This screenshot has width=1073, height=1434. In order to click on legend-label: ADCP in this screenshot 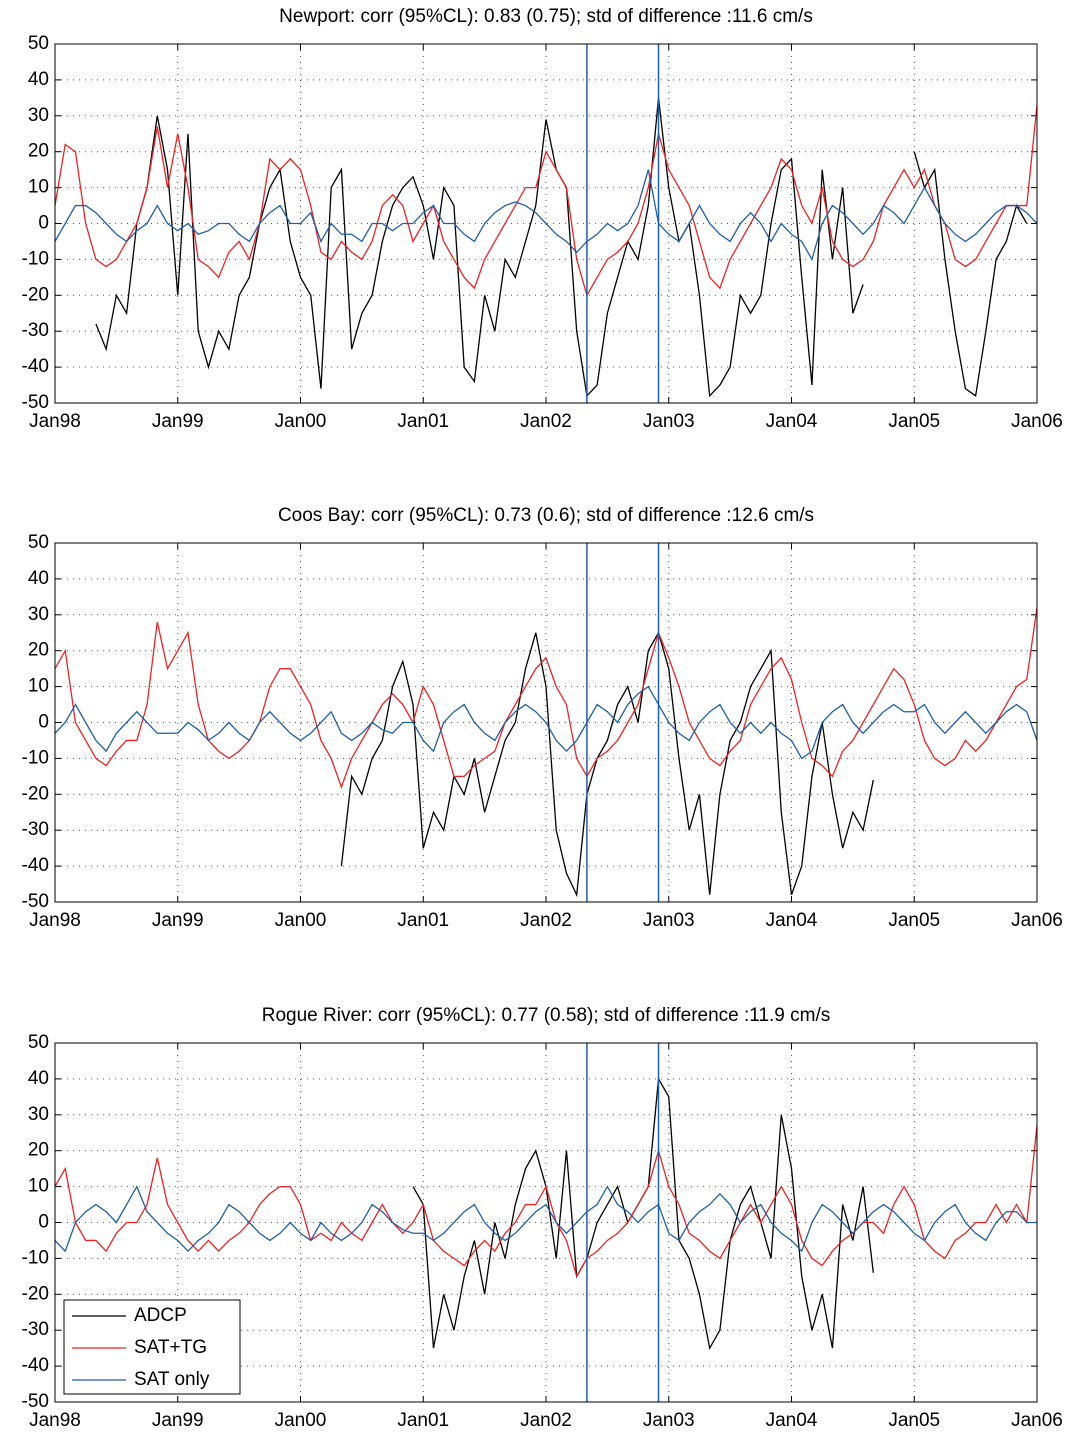, I will do `click(160, 1315)`.